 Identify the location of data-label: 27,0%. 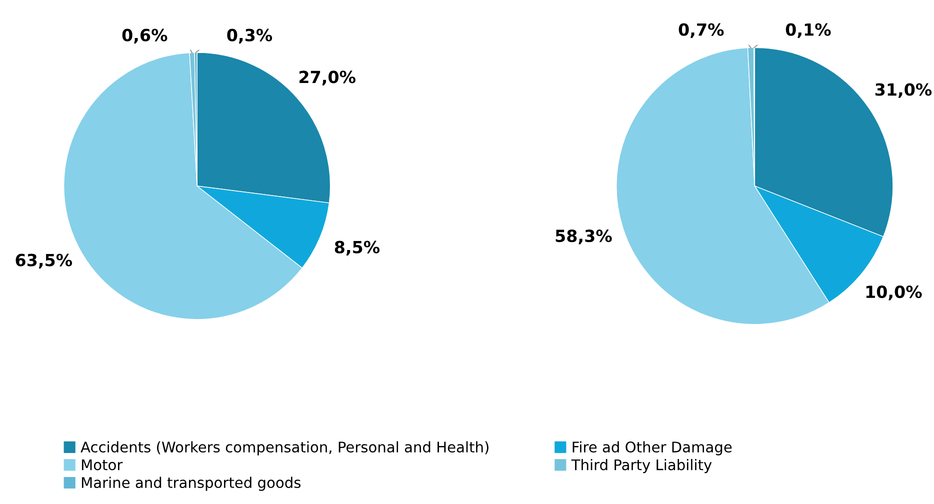
(328, 78).